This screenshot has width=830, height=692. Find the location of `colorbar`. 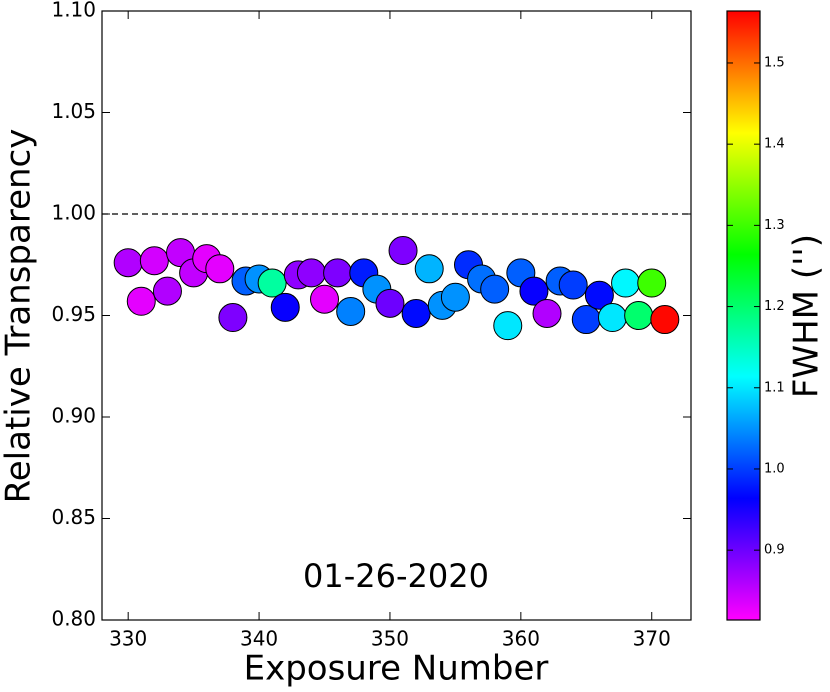

colorbar is located at coordinates (743, 315).